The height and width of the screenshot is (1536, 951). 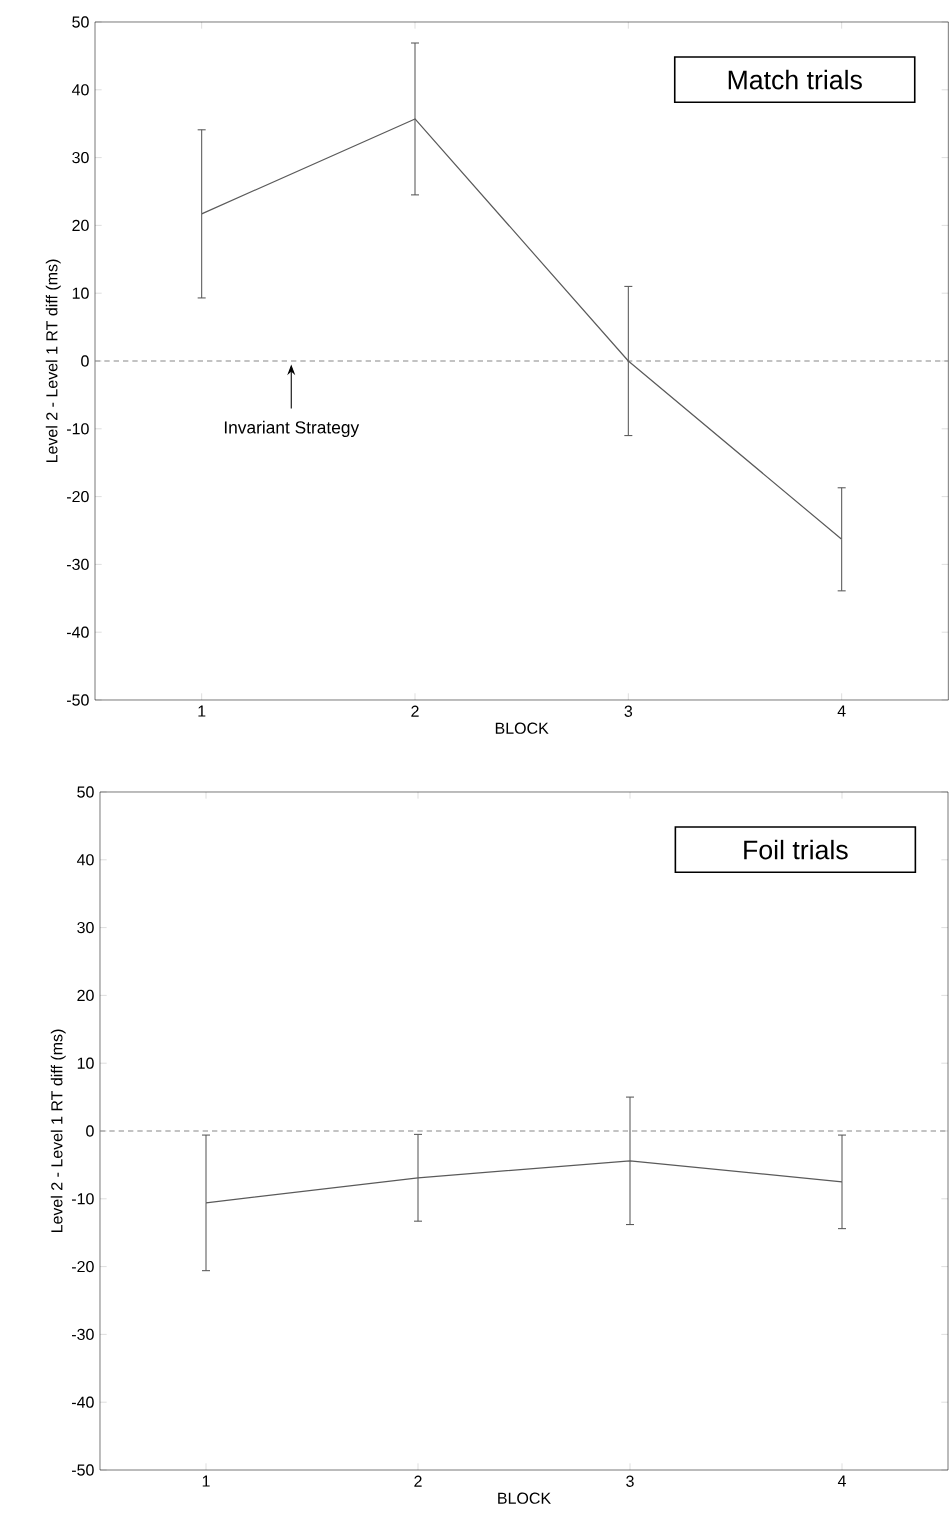 I want to click on annotation: Foil trials, so click(x=796, y=849).